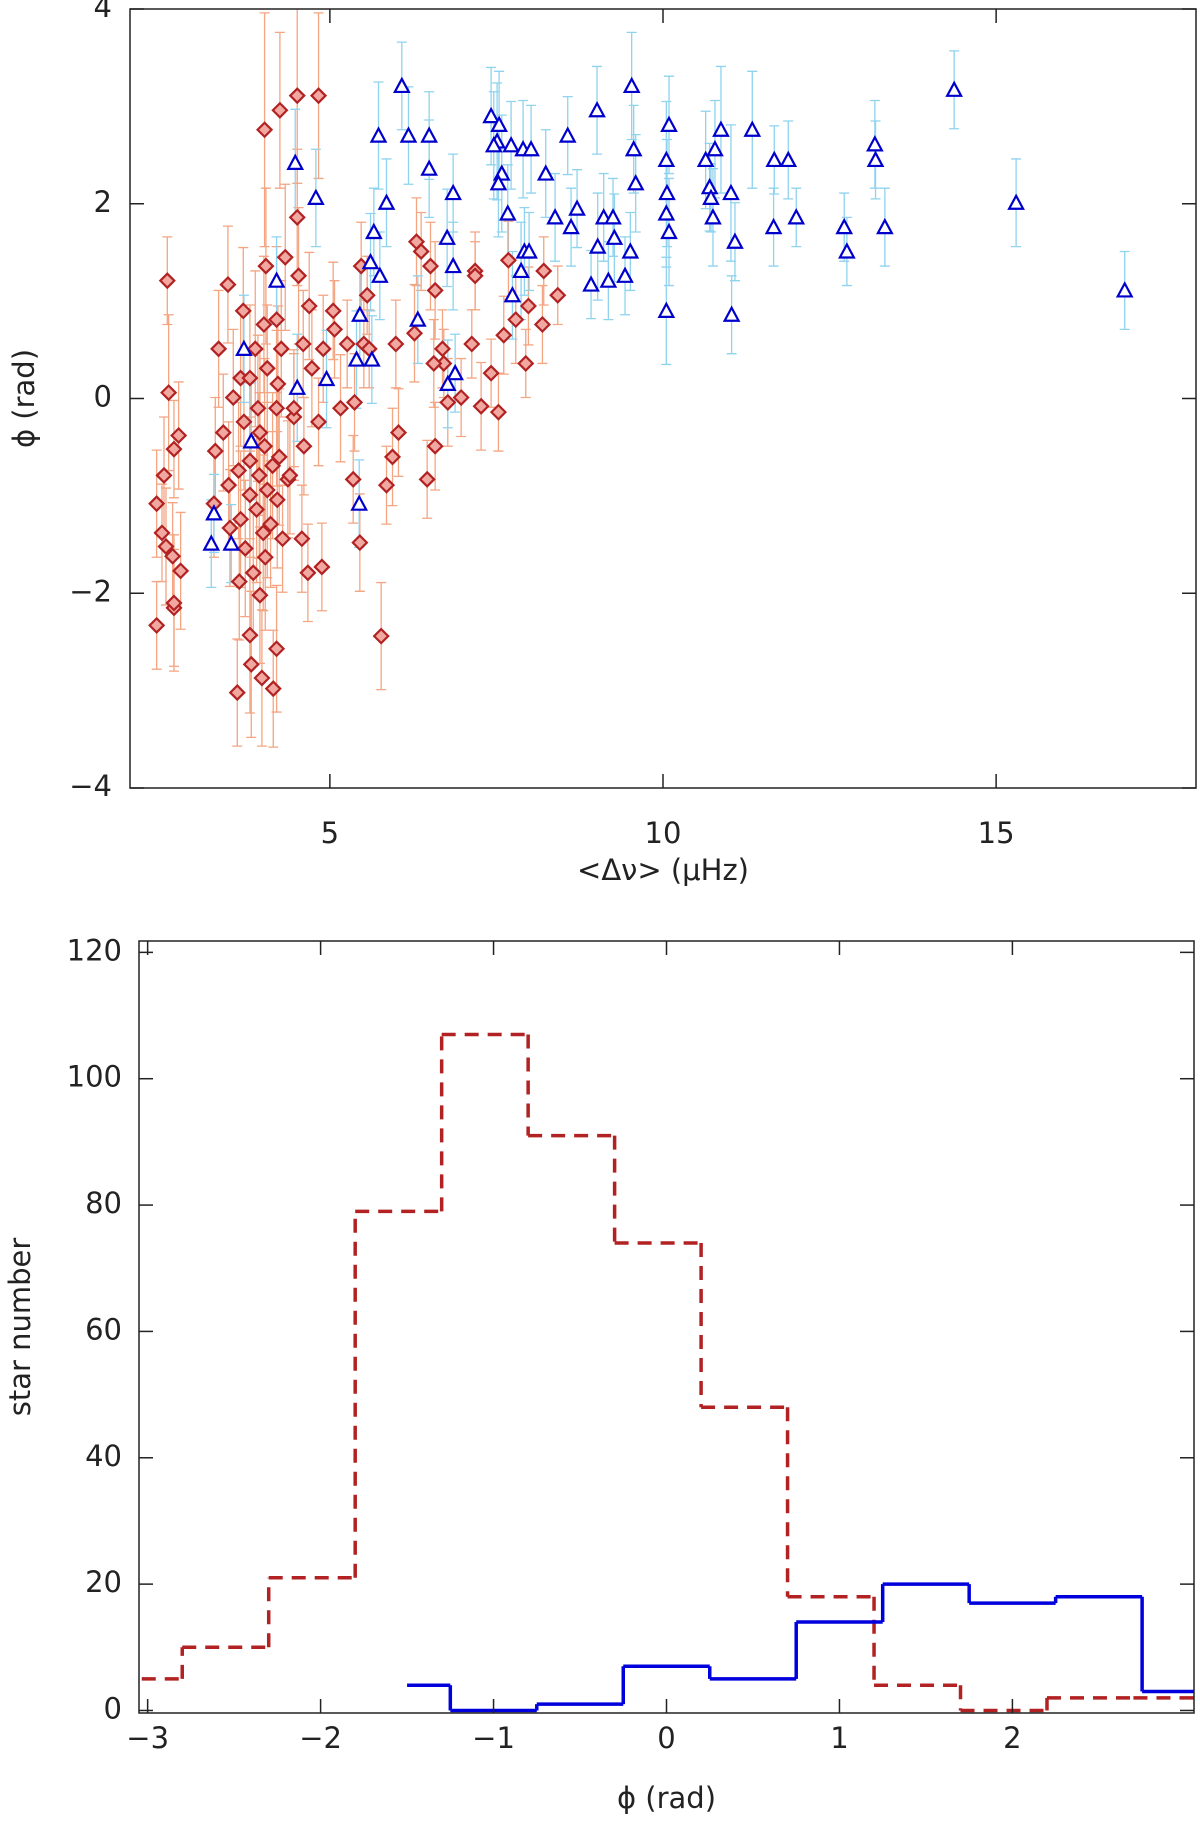 The height and width of the screenshot is (1823, 1200). What do you see at coordinates (94, 950) in the screenshot?
I see `y-tick-label: 120` at bounding box center [94, 950].